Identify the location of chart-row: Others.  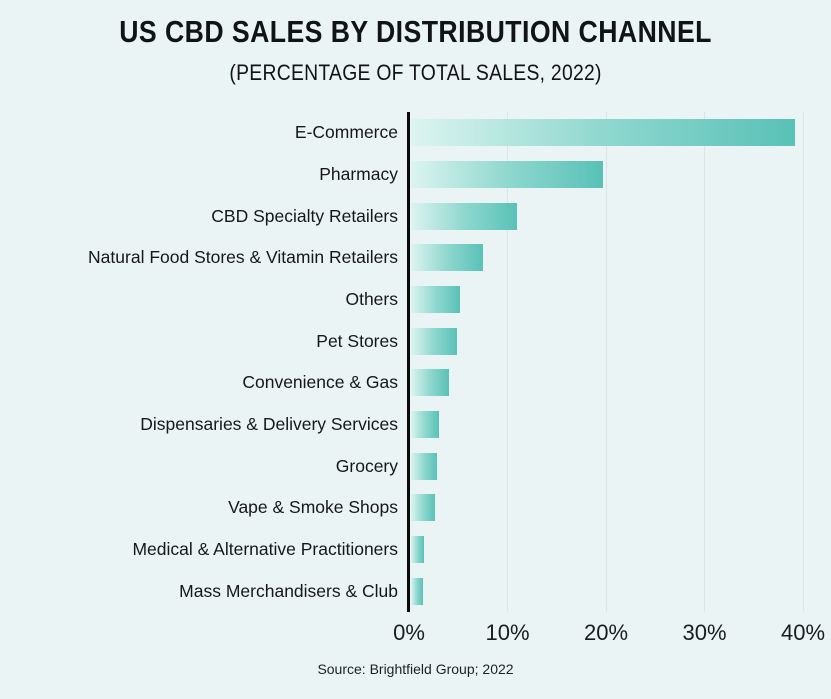
(415, 300).